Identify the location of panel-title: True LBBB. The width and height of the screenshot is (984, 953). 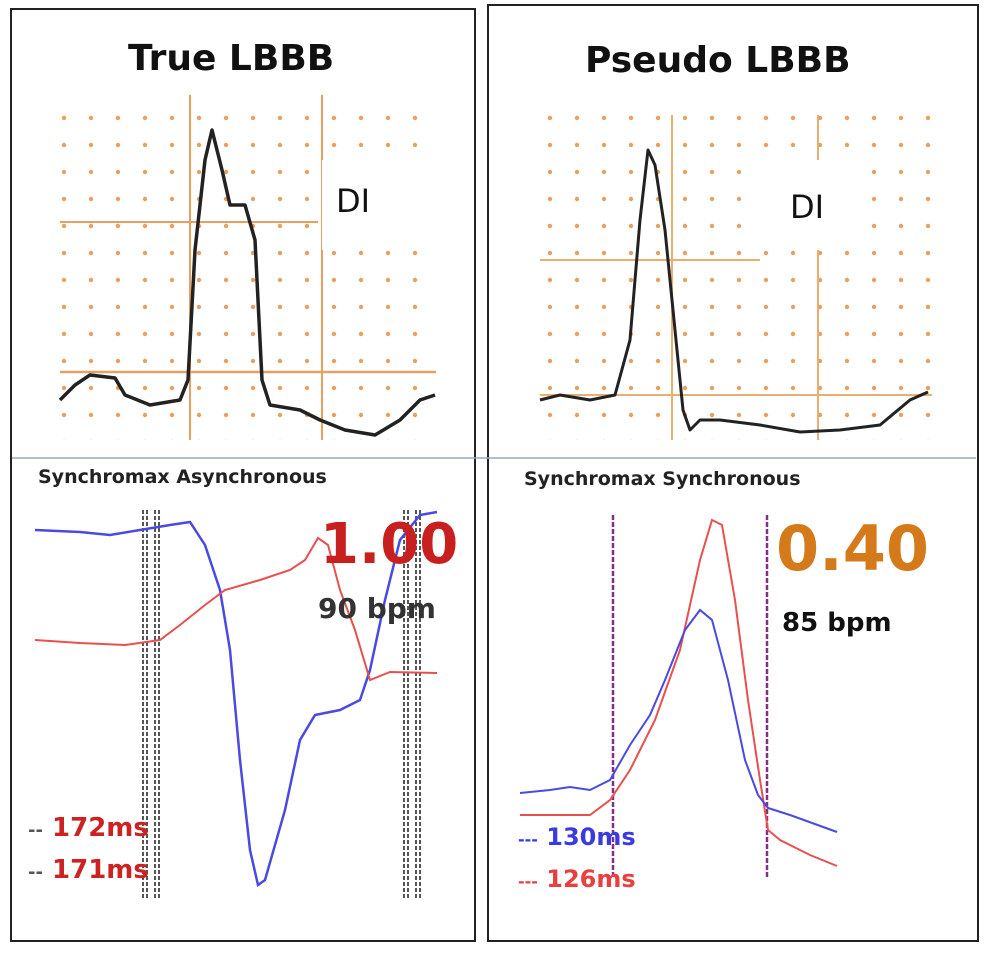
(231, 58).